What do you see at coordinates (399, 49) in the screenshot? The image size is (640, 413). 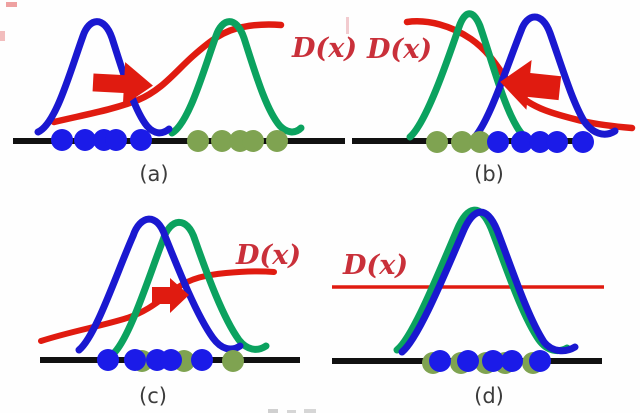 I see `dx-label-b: D(x)` at bounding box center [399, 49].